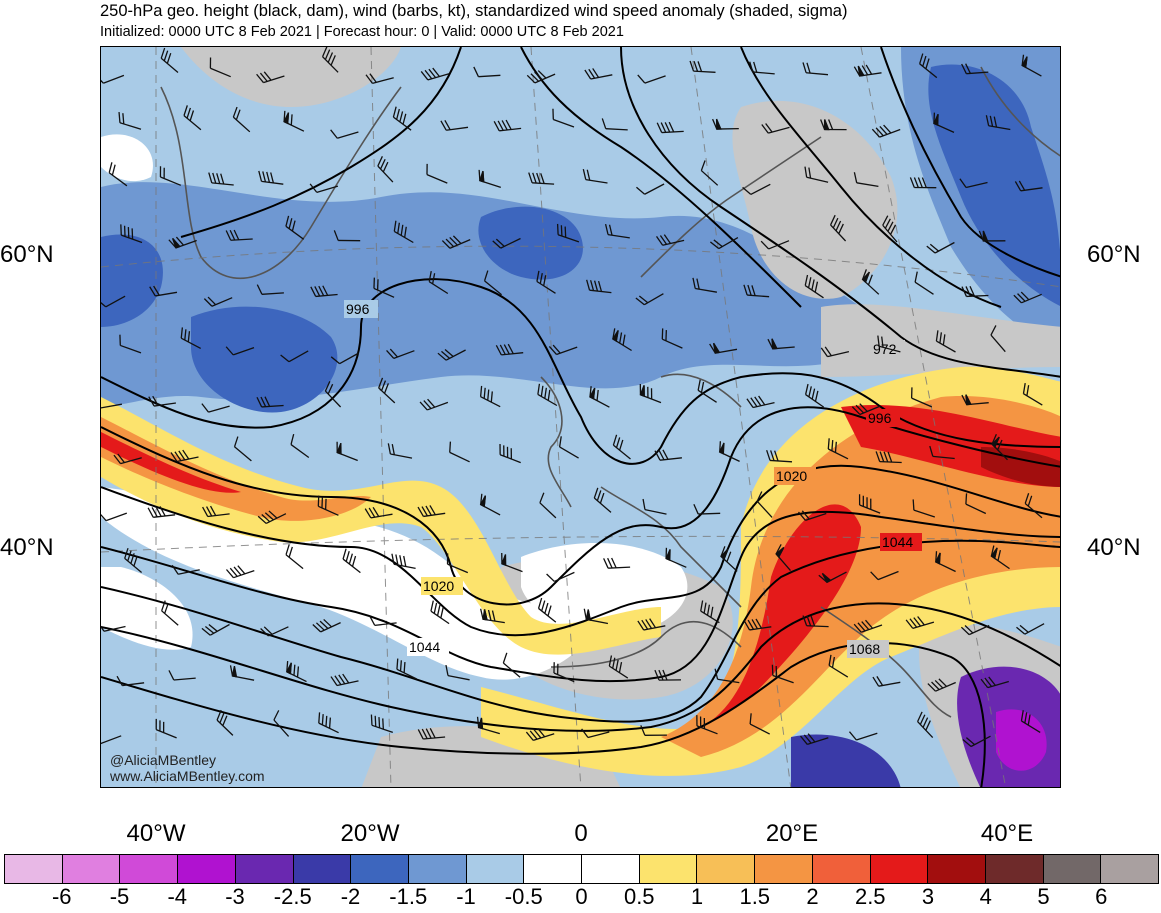 This screenshot has width=1161, height=913. Describe the element at coordinates (846, 760) in the screenshot. I see `strong-negative-anomaly-region` at that location.